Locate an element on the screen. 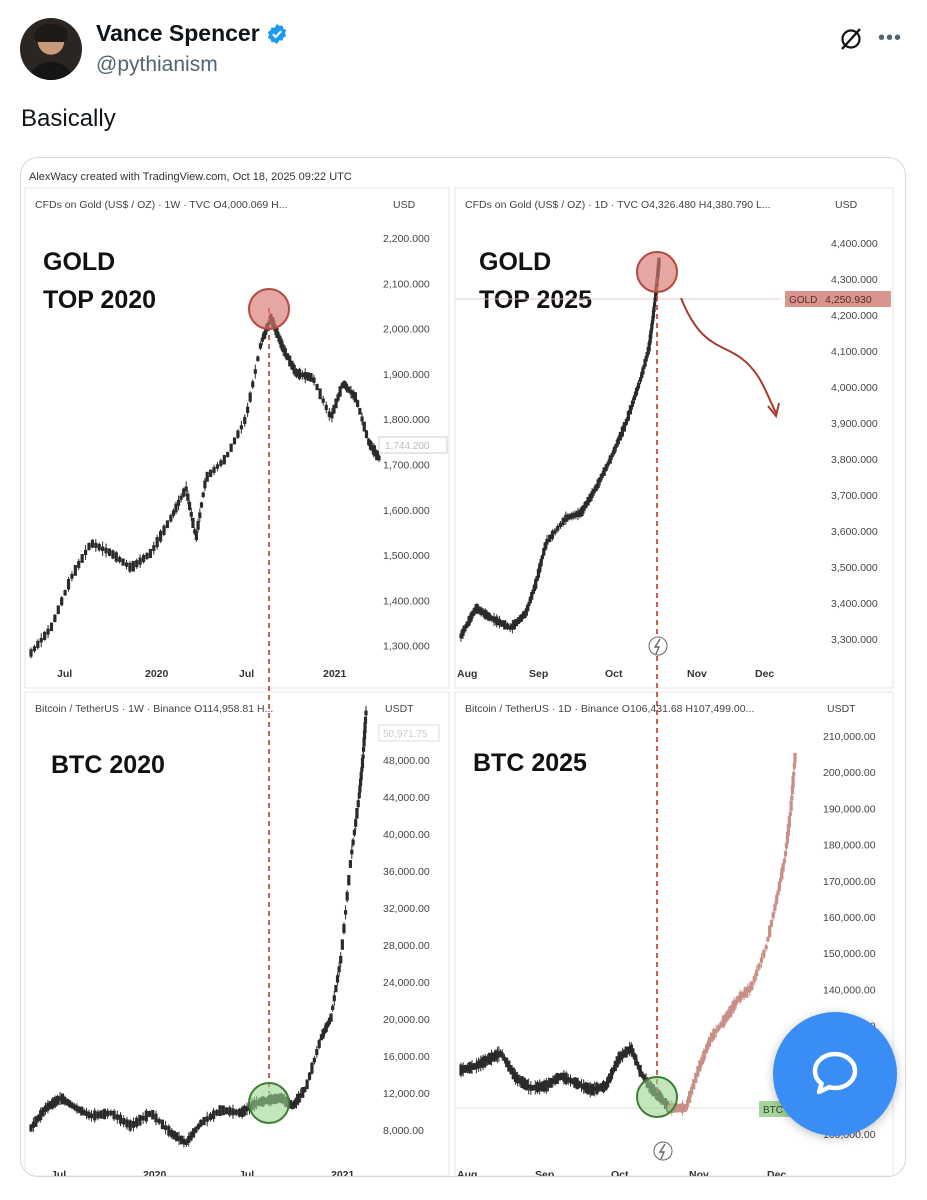 This screenshot has width=927, height=1200. more-options-icon: ••• is located at coordinates (890, 38).